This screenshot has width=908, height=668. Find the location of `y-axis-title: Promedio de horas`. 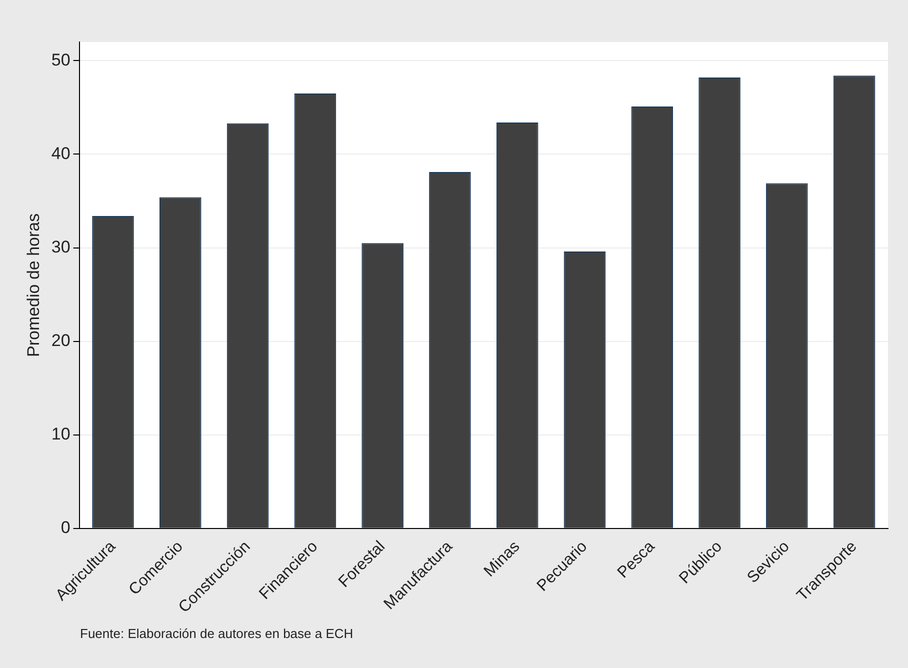

y-axis-title: Promedio de horas is located at coordinates (33, 285).